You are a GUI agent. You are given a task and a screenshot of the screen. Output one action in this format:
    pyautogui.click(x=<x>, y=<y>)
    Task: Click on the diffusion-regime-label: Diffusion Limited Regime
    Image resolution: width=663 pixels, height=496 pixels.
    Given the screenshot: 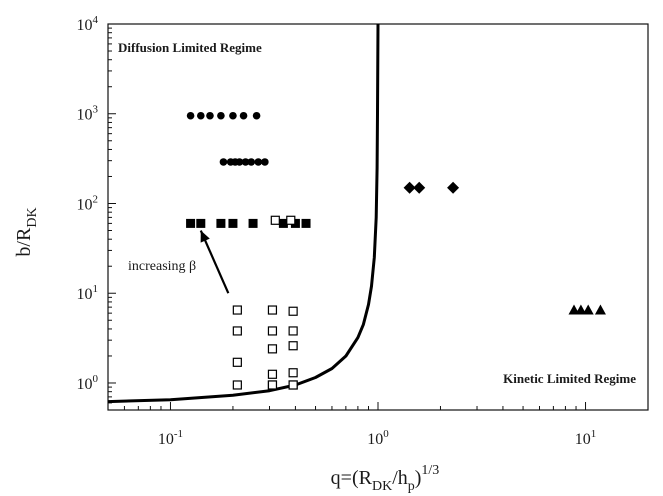 What is the action you would take?
    pyautogui.click(x=190, y=47)
    